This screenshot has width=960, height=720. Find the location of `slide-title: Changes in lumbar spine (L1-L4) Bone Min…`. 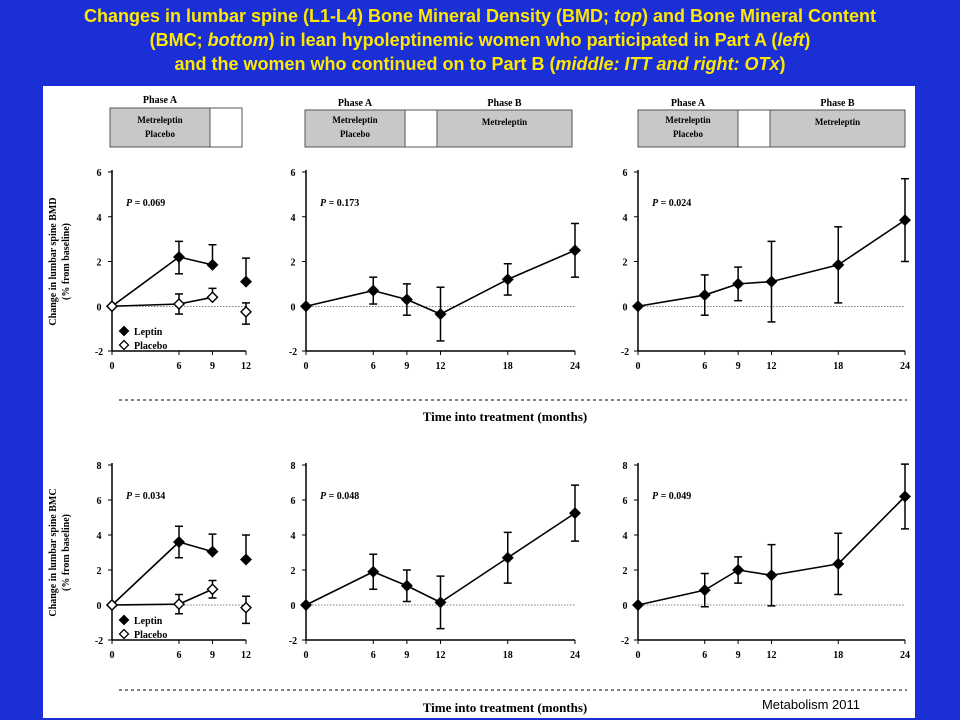

slide-title: Changes in lumbar spine (L1-L4) Bone Min… is located at coordinates (480, 40).